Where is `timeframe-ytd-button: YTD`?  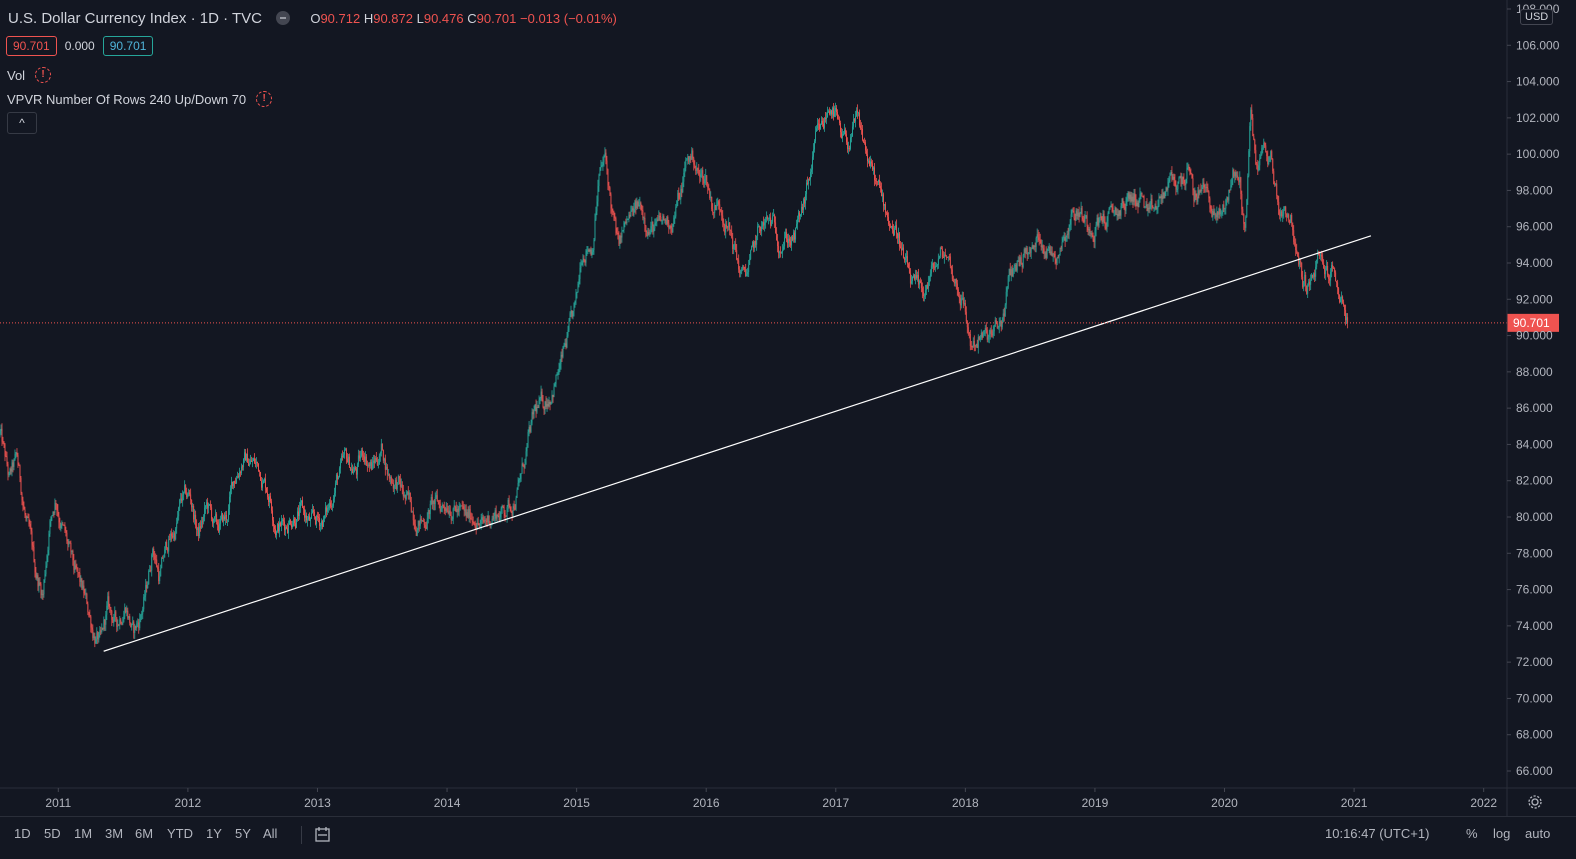 timeframe-ytd-button: YTD is located at coordinates (180, 833).